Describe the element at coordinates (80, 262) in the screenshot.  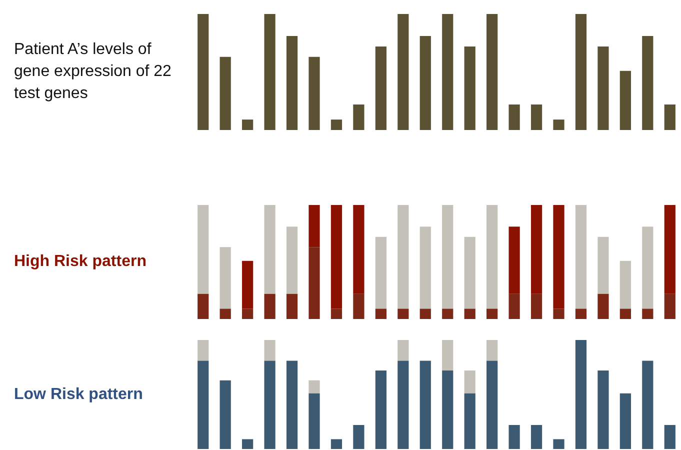
I see `text: High Risk pattern` at that location.